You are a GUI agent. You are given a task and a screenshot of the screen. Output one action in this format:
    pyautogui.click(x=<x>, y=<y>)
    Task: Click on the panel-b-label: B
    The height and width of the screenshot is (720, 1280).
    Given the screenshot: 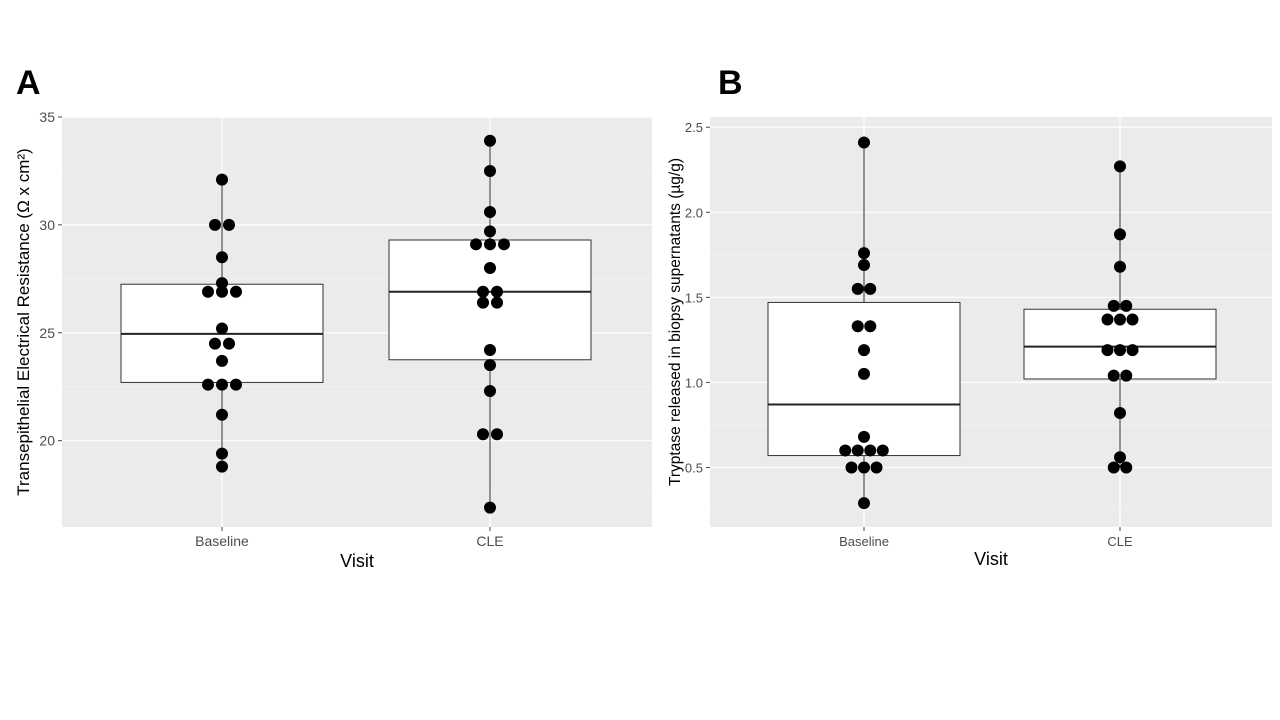 What is the action you would take?
    pyautogui.click(x=730, y=83)
    